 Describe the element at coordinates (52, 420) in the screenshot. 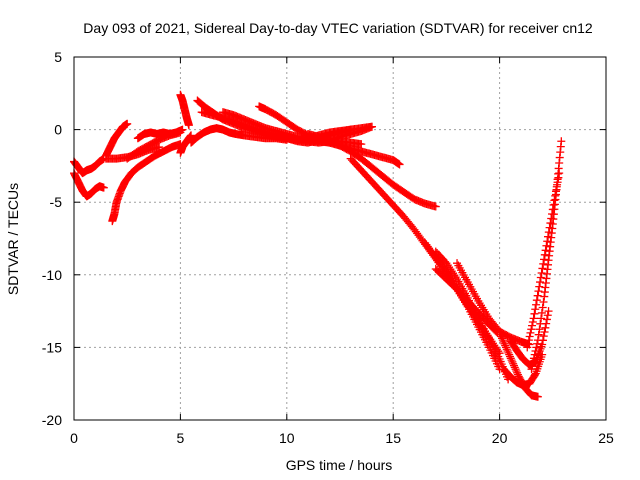

I see `y-tick-label: -20` at that location.